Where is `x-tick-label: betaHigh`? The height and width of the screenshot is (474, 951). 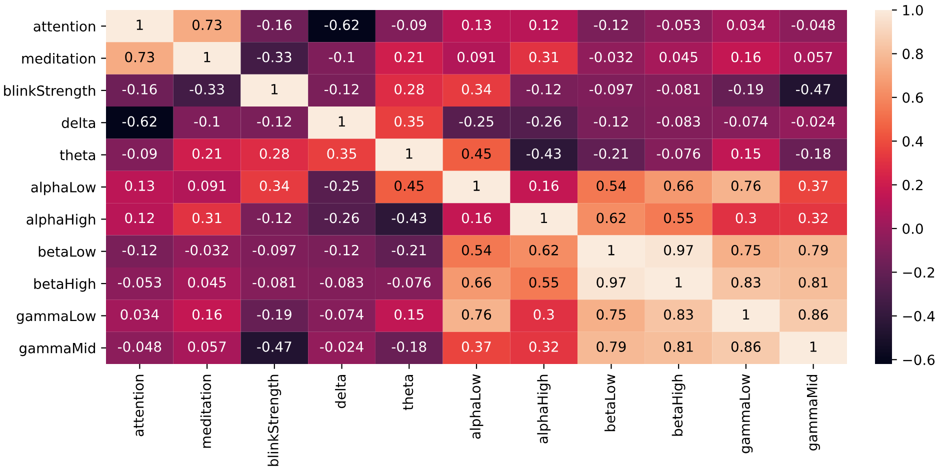
x-tick-label: betaHigh is located at coordinates (679, 405).